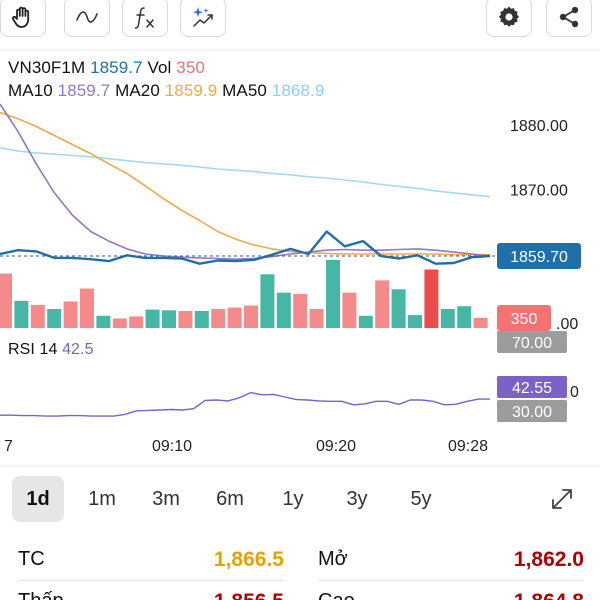  I want to click on high-value: 1,864.8, so click(549, 595).